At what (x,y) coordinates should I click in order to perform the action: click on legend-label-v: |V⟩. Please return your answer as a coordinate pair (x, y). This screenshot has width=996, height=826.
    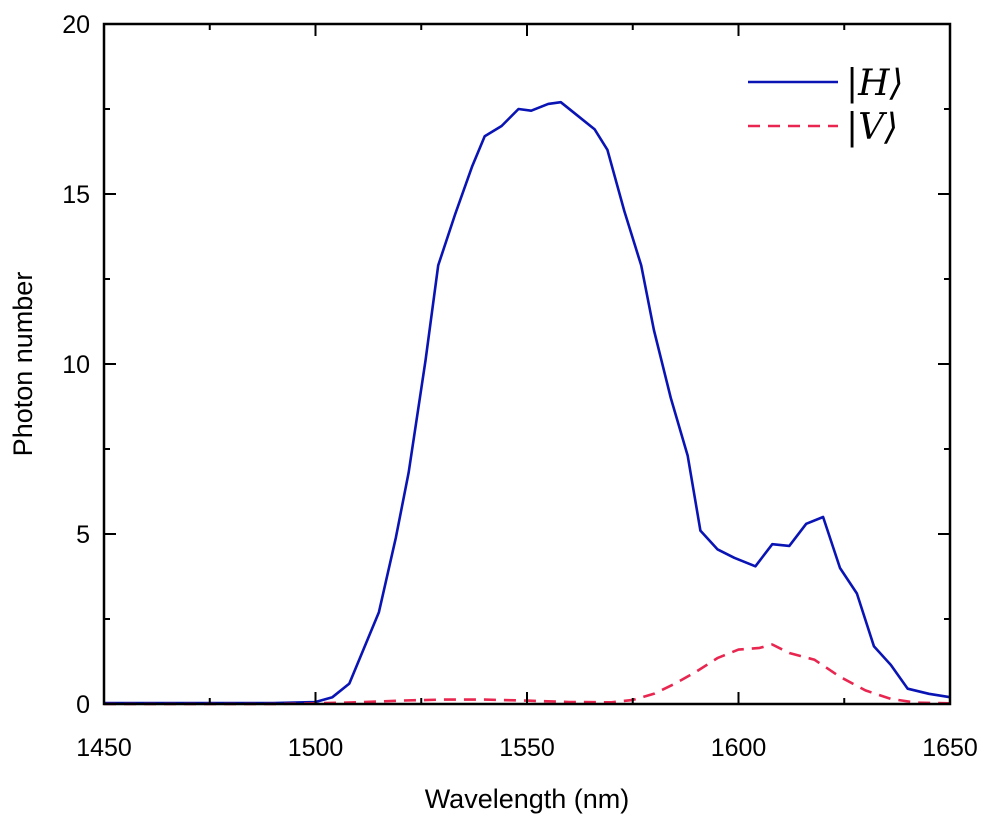
    Looking at the image, I should click on (872, 127).